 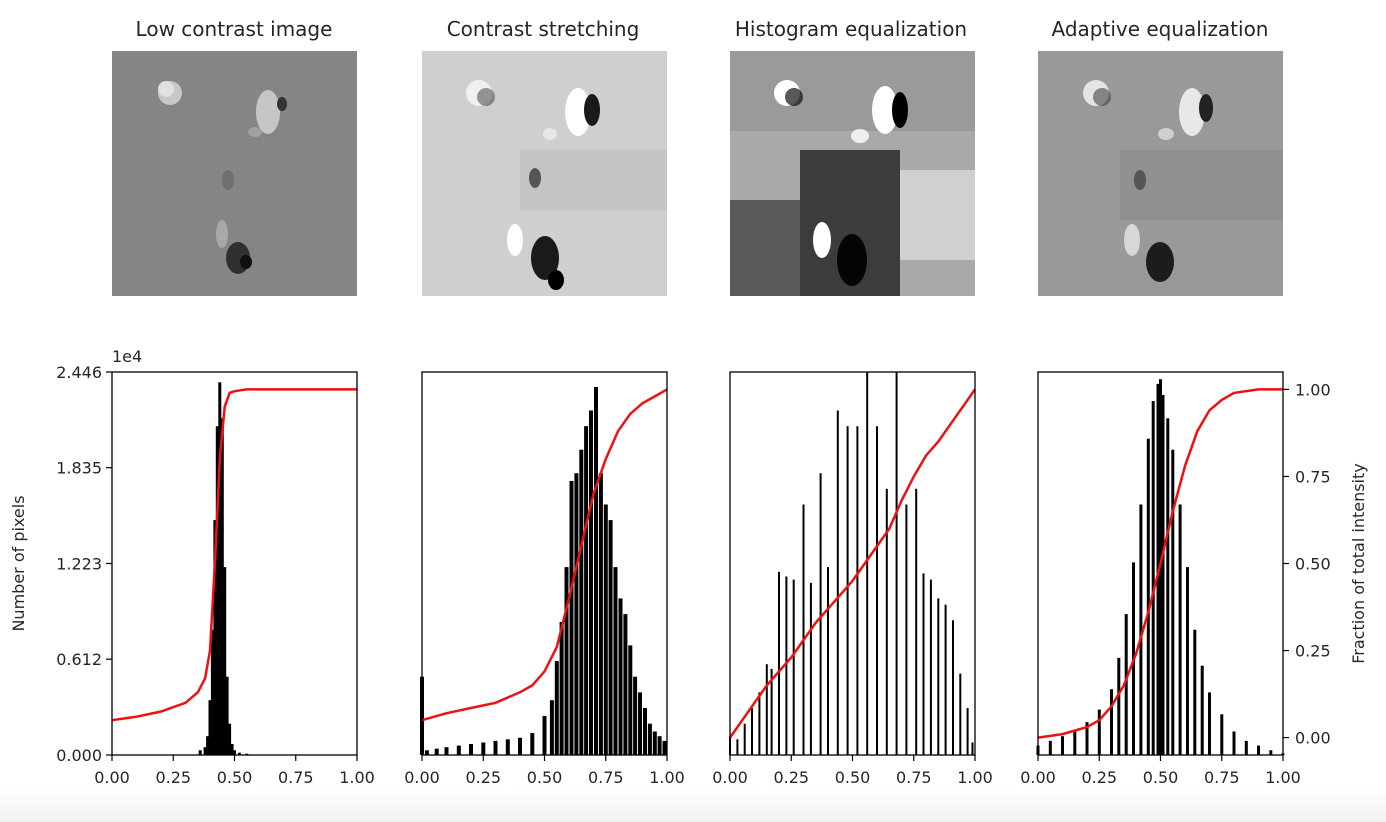 I want to click on y2-tick-label: 0.50, so click(x=1313, y=564).